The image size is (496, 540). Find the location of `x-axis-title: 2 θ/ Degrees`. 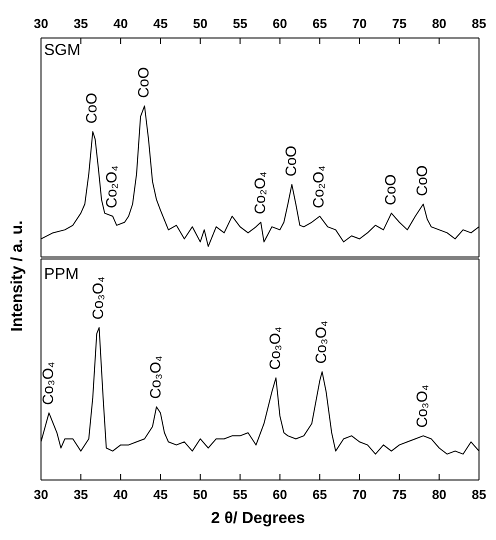

x-axis-title: 2 θ/ Degrees is located at coordinates (258, 519).